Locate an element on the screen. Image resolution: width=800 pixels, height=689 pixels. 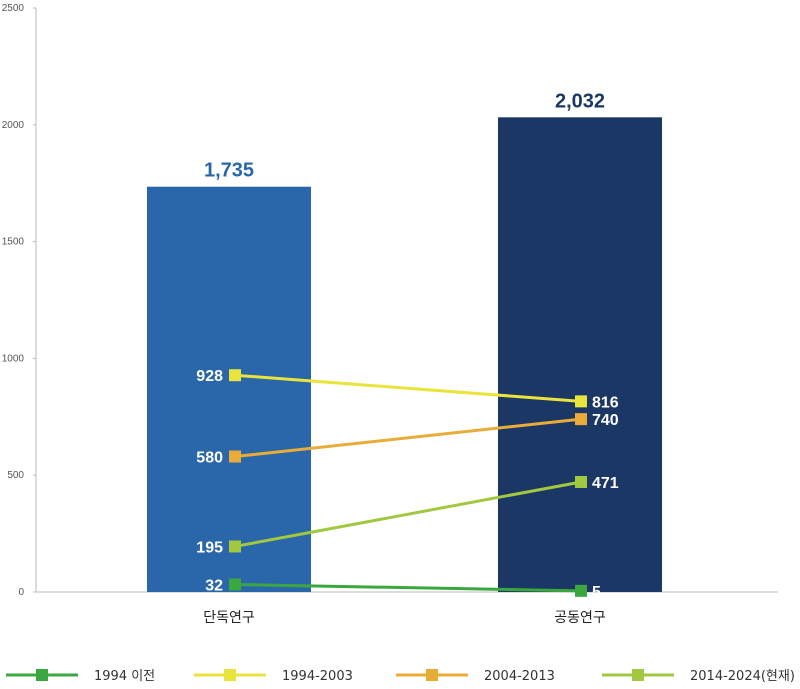
y-tick-label: 0 is located at coordinates (21, 592).